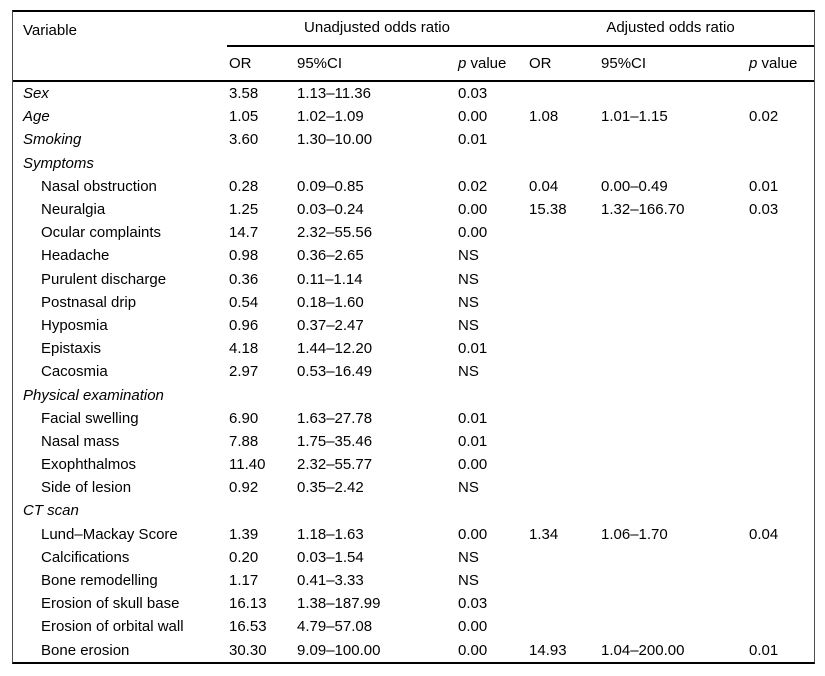 This screenshot has height=676, width=825. Describe the element at coordinates (75, 256) in the screenshot. I see `variable-cell: Headache` at that location.